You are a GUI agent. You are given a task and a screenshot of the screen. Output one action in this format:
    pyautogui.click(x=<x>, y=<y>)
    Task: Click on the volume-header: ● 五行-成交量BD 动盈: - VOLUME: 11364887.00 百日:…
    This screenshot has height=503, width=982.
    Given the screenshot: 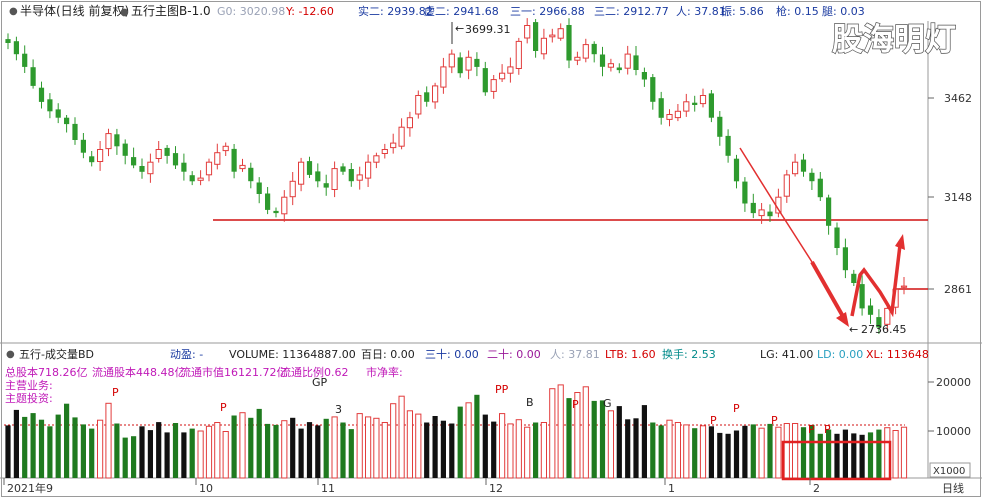 What is the action you would take?
    pyautogui.click(x=467, y=376)
    